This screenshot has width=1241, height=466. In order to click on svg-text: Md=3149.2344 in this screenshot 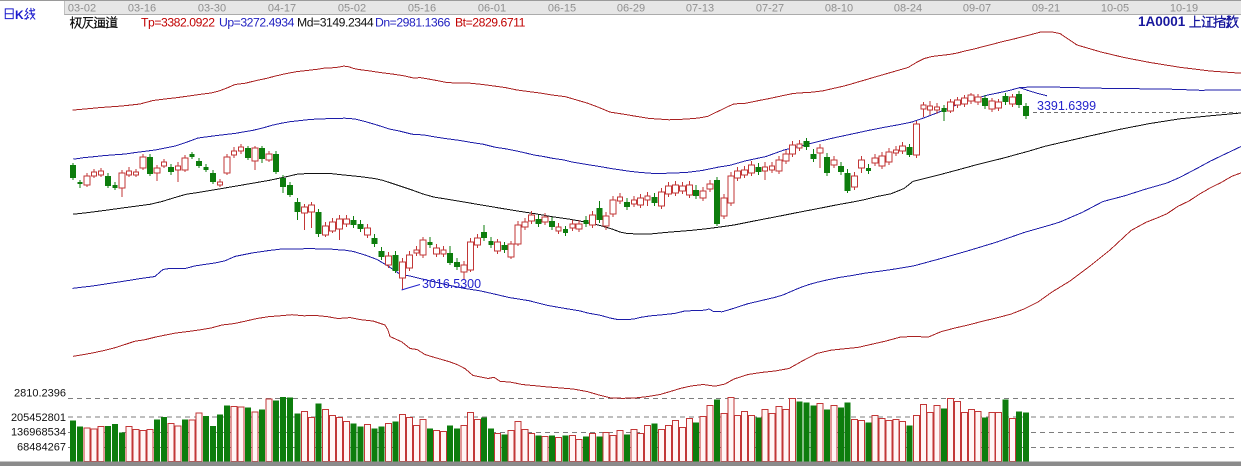, I will do `click(335, 23)`.